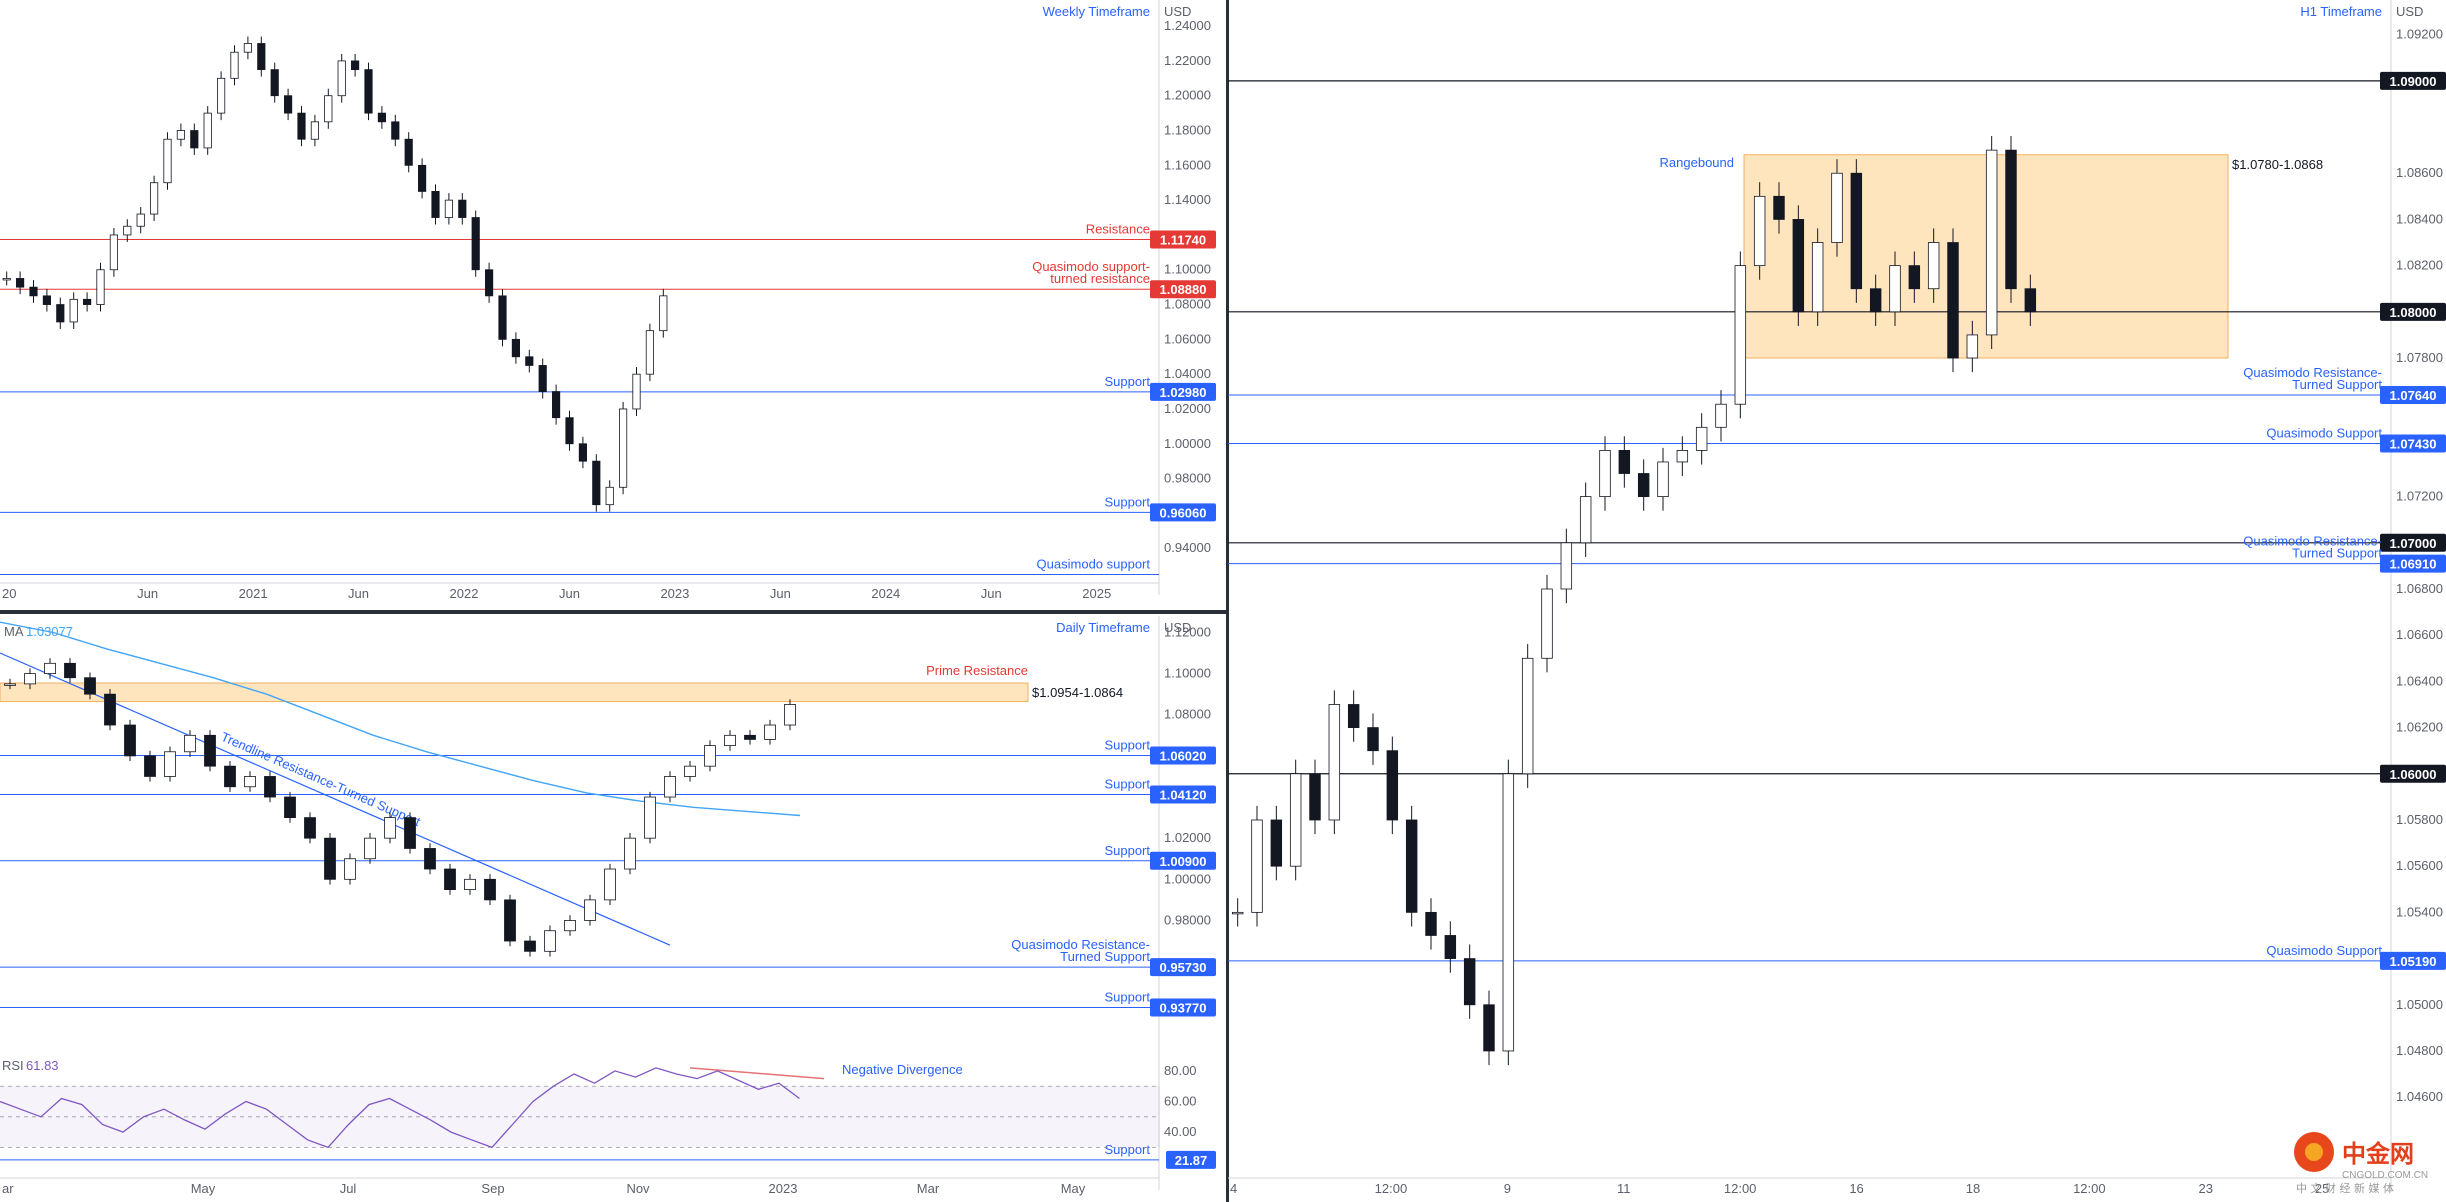  Describe the element at coordinates (1973, 1188) in the screenshot. I see `x-tick-label: 18` at that location.